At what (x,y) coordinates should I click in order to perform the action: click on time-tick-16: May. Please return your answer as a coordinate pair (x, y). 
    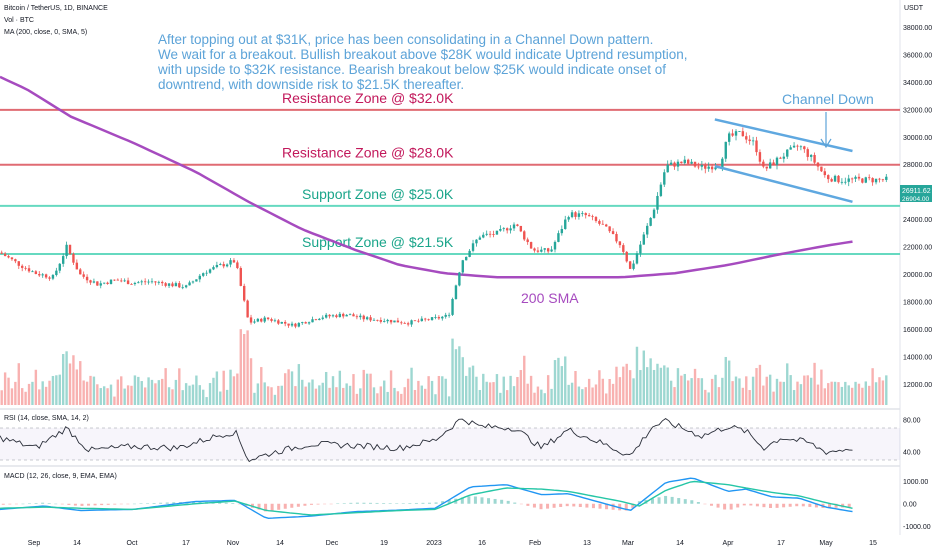
    Looking at the image, I should click on (826, 543).